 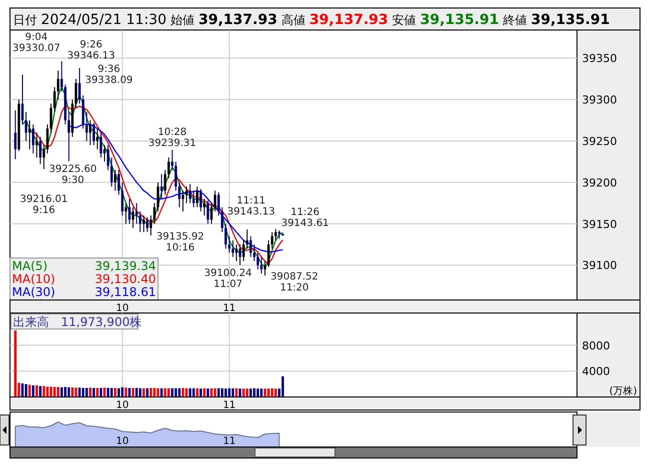 What do you see at coordinates (103, 20) in the screenshot?
I see `text: 2024/05/21 11:30` at bounding box center [103, 20].